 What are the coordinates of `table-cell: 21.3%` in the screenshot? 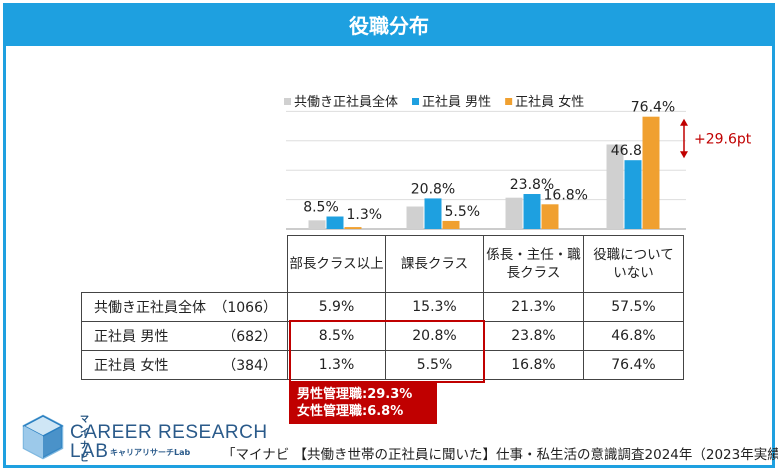 It's located at (533, 307).